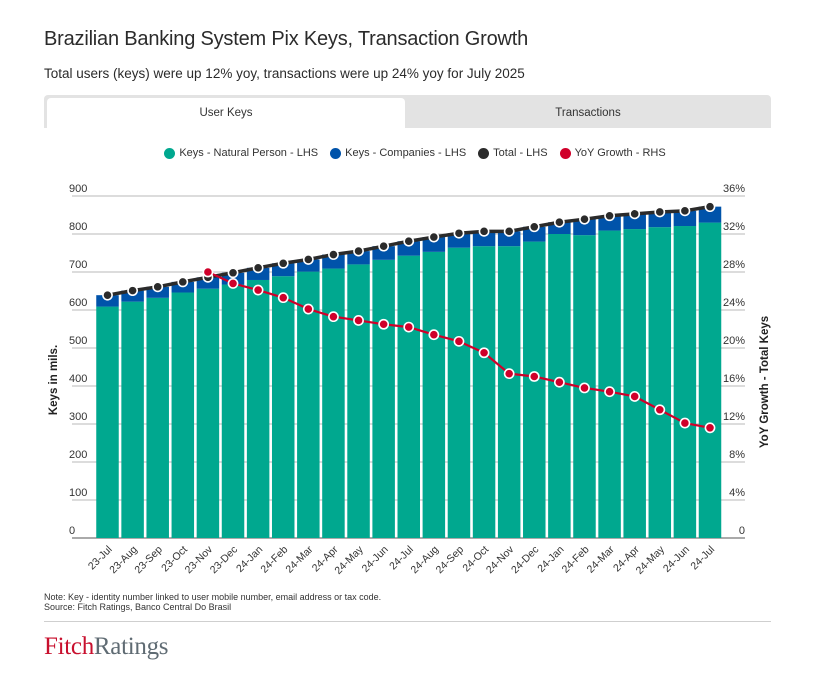 The image size is (830, 680). What do you see at coordinates (734, 189) in the screenshot?
I see `y2-tick-label: 36%` at bounding box center [734, 189].